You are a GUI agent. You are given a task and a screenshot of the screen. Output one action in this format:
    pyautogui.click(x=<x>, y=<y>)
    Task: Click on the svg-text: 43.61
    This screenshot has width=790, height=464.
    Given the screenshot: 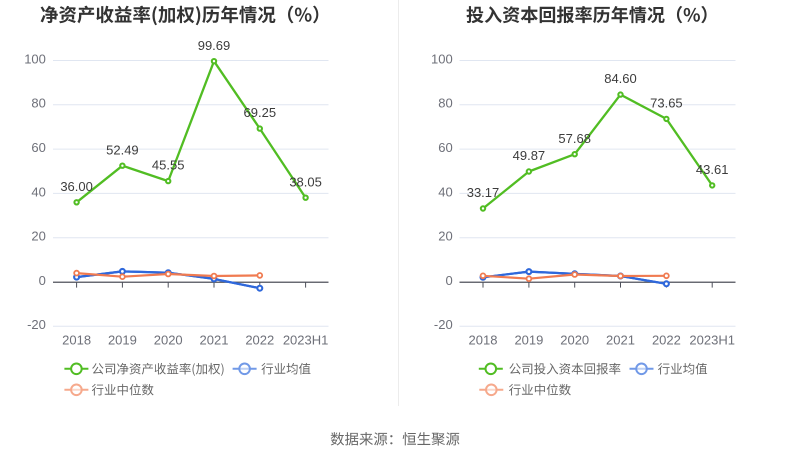 What is the action you would take?
    pyautogui.click(x=712, y=169)
    